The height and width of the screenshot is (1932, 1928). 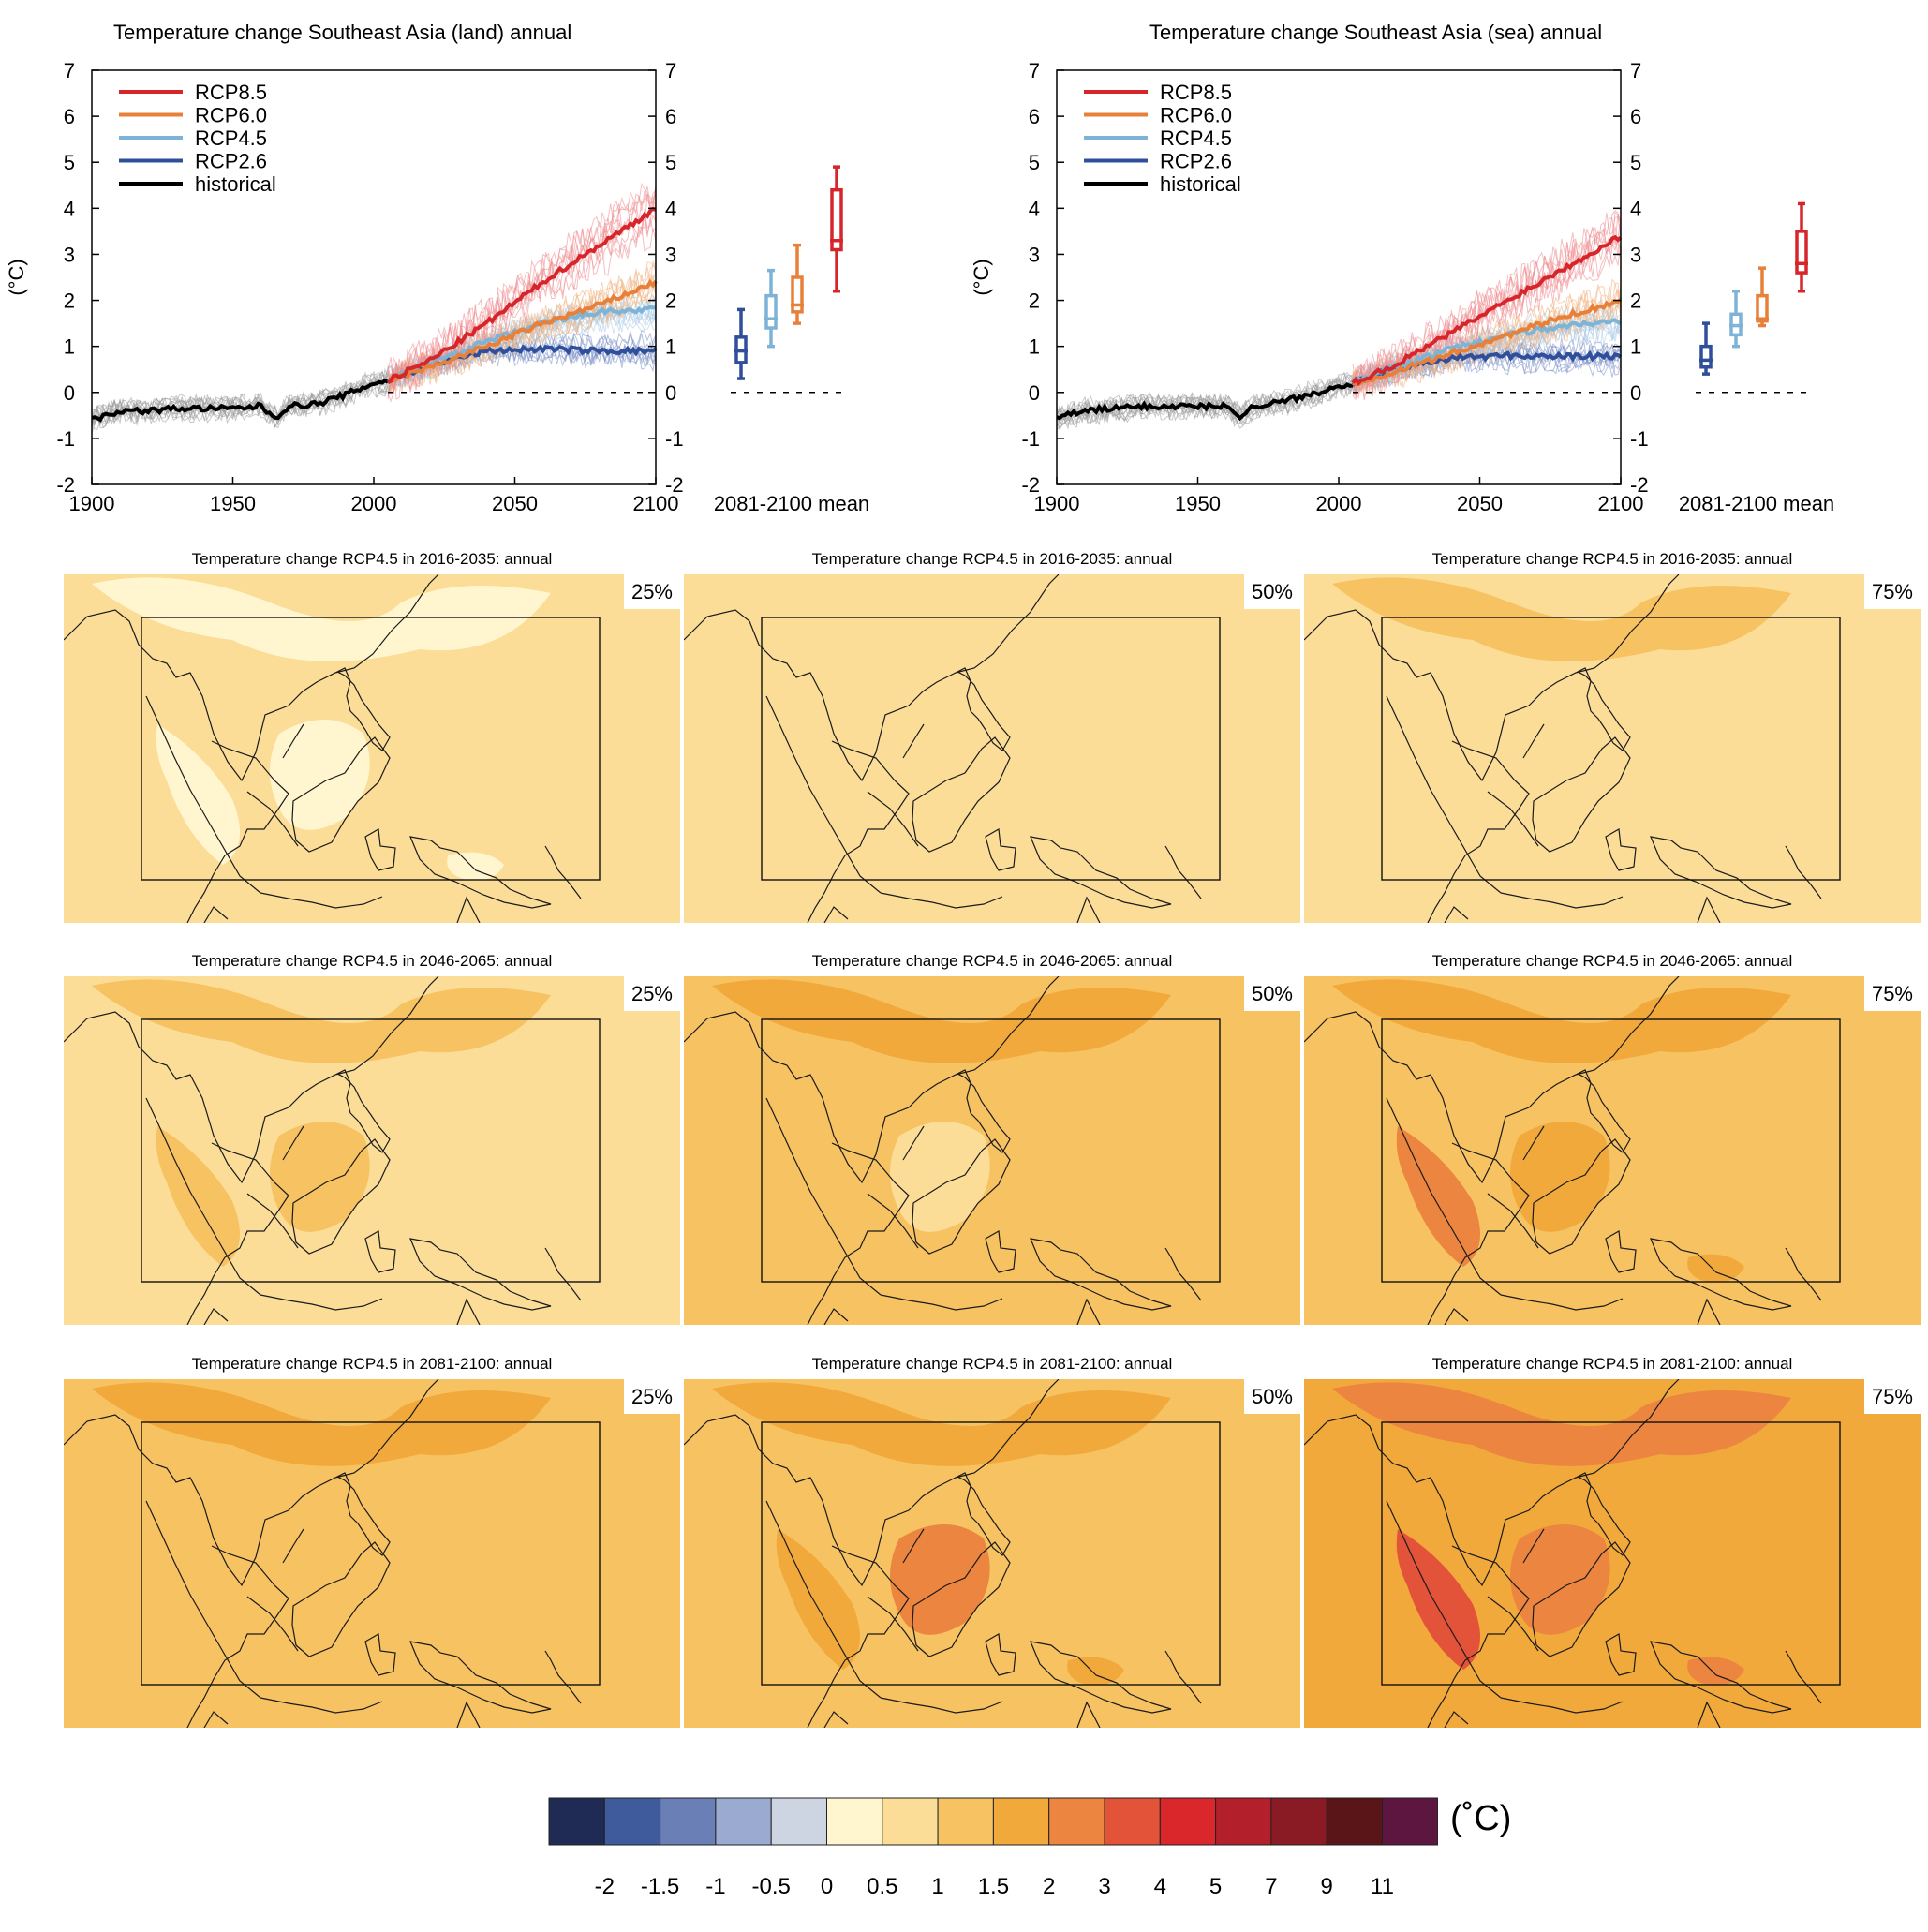 What do you see at coordinates (882, 1887) in the screenshot?
I see `colorbar-tick-label: 0.5` at bounding box center [882, 1887].